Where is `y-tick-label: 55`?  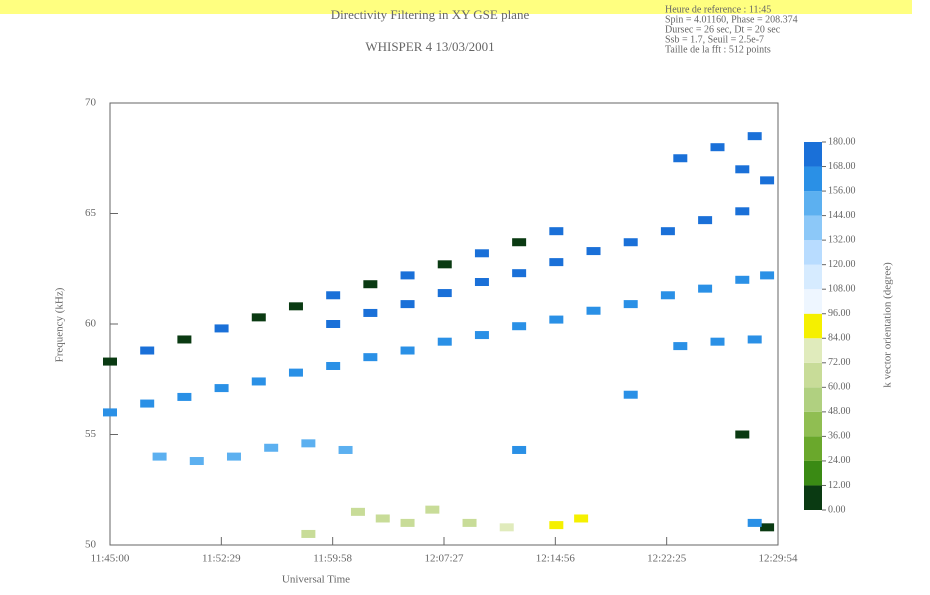 y-tick-label: 55 is located at coordinates (91, 434).